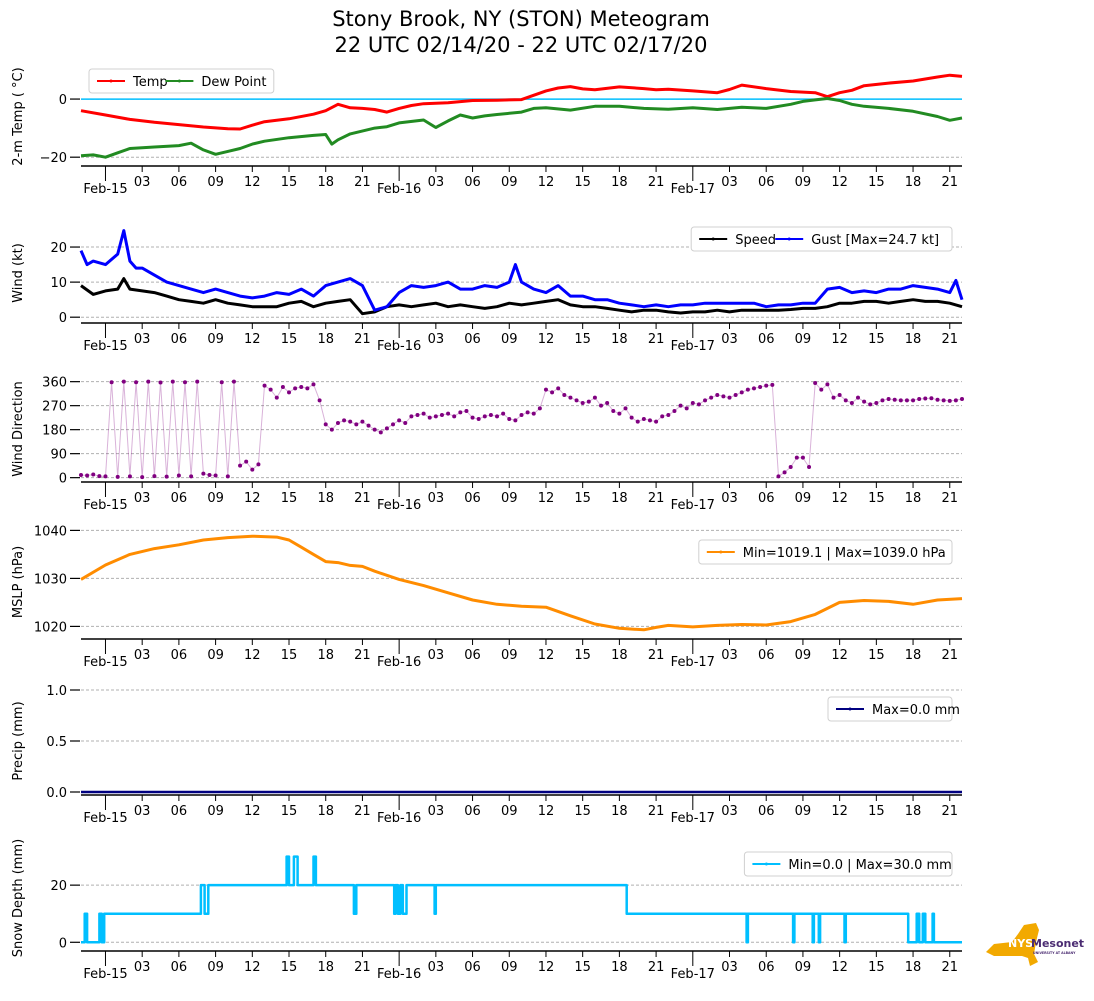 This screenshot has height=1001, width=1094. What do you see at coordinates (54, 383) in the screenshot?
I see `ytick-label: 360` at bounding box center [54, 383].